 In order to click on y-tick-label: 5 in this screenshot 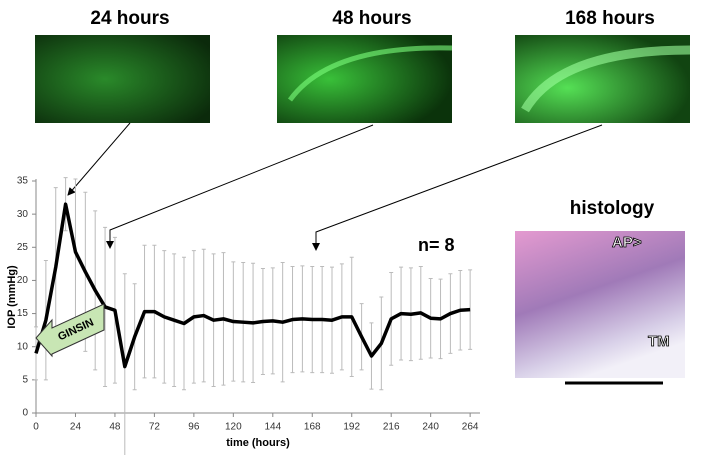, I will do `click(25, 379)`.